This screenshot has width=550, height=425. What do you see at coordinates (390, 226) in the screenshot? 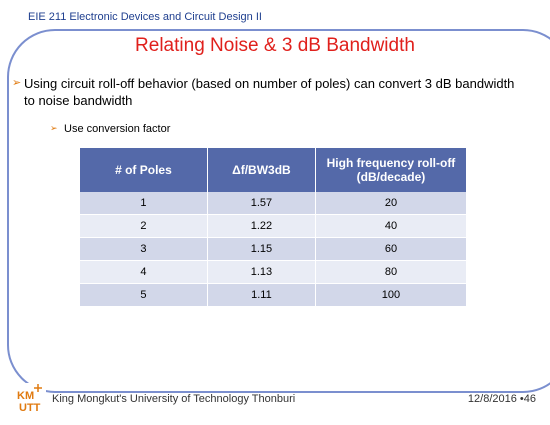
I see `cell-rolloff: 40` at bounding box center [390, 226].